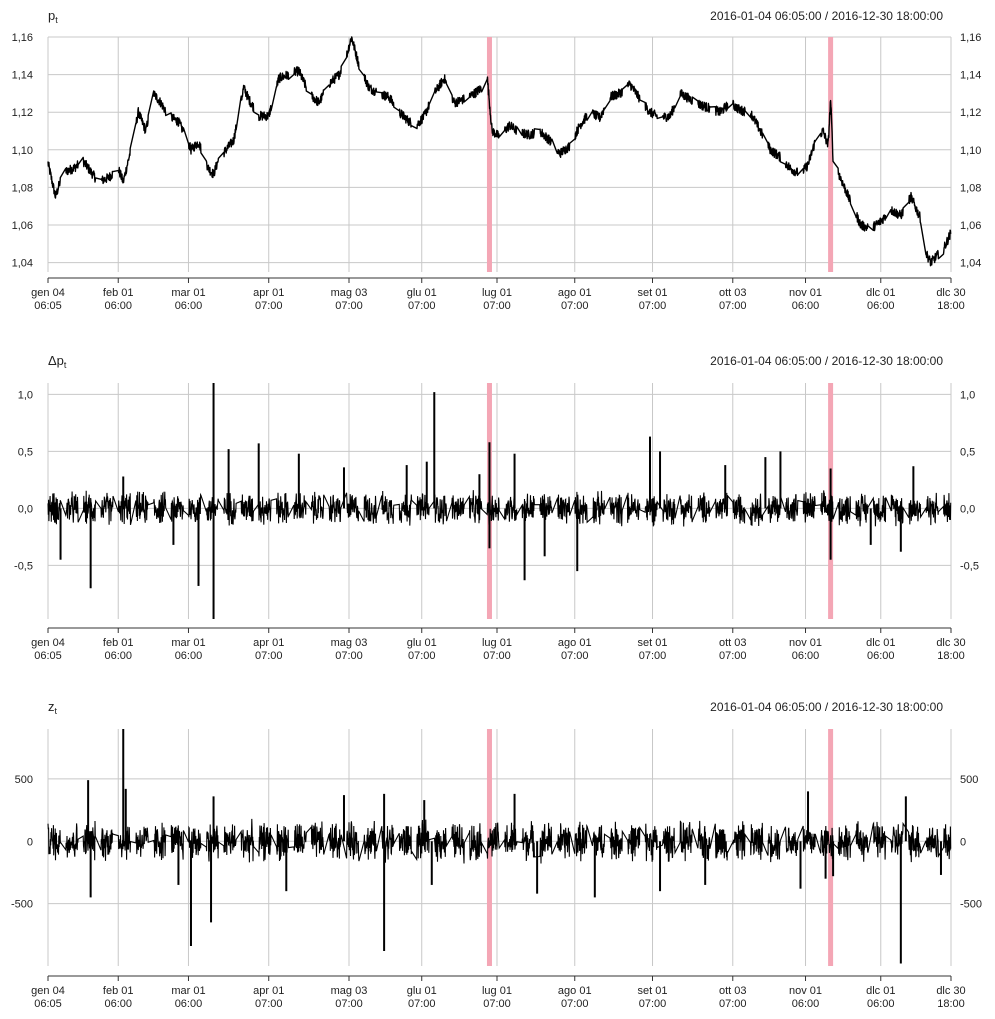 The height and width of the screenshot is (1019, 995). What do you see at coordinates (963, 842) in the screenshot?
I see `y-tick-label-right: 0` at bounding box center [963, 842].